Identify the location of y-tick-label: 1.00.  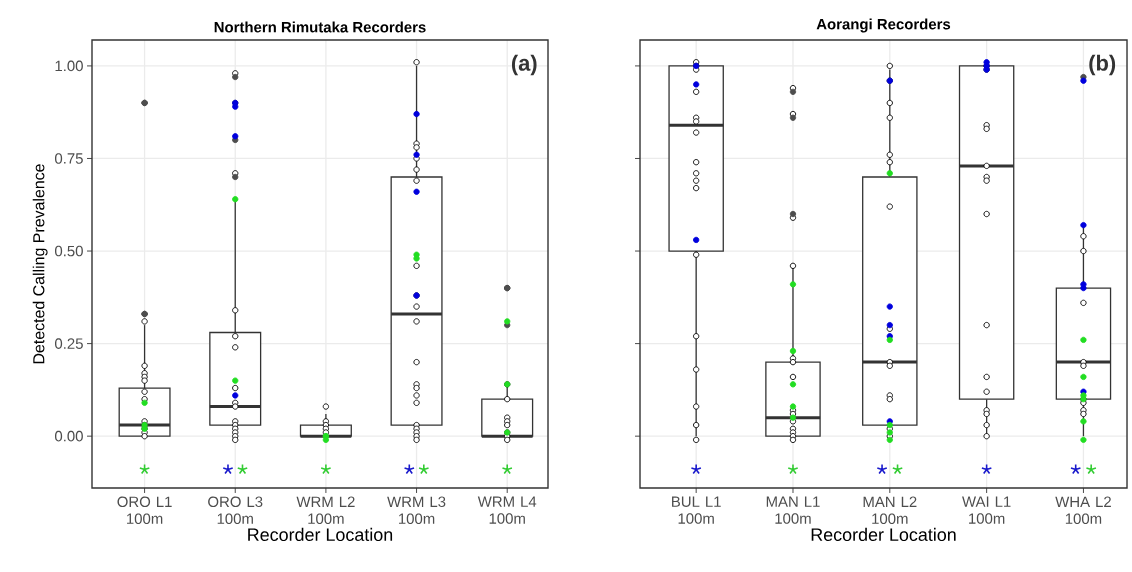
(69, 66).